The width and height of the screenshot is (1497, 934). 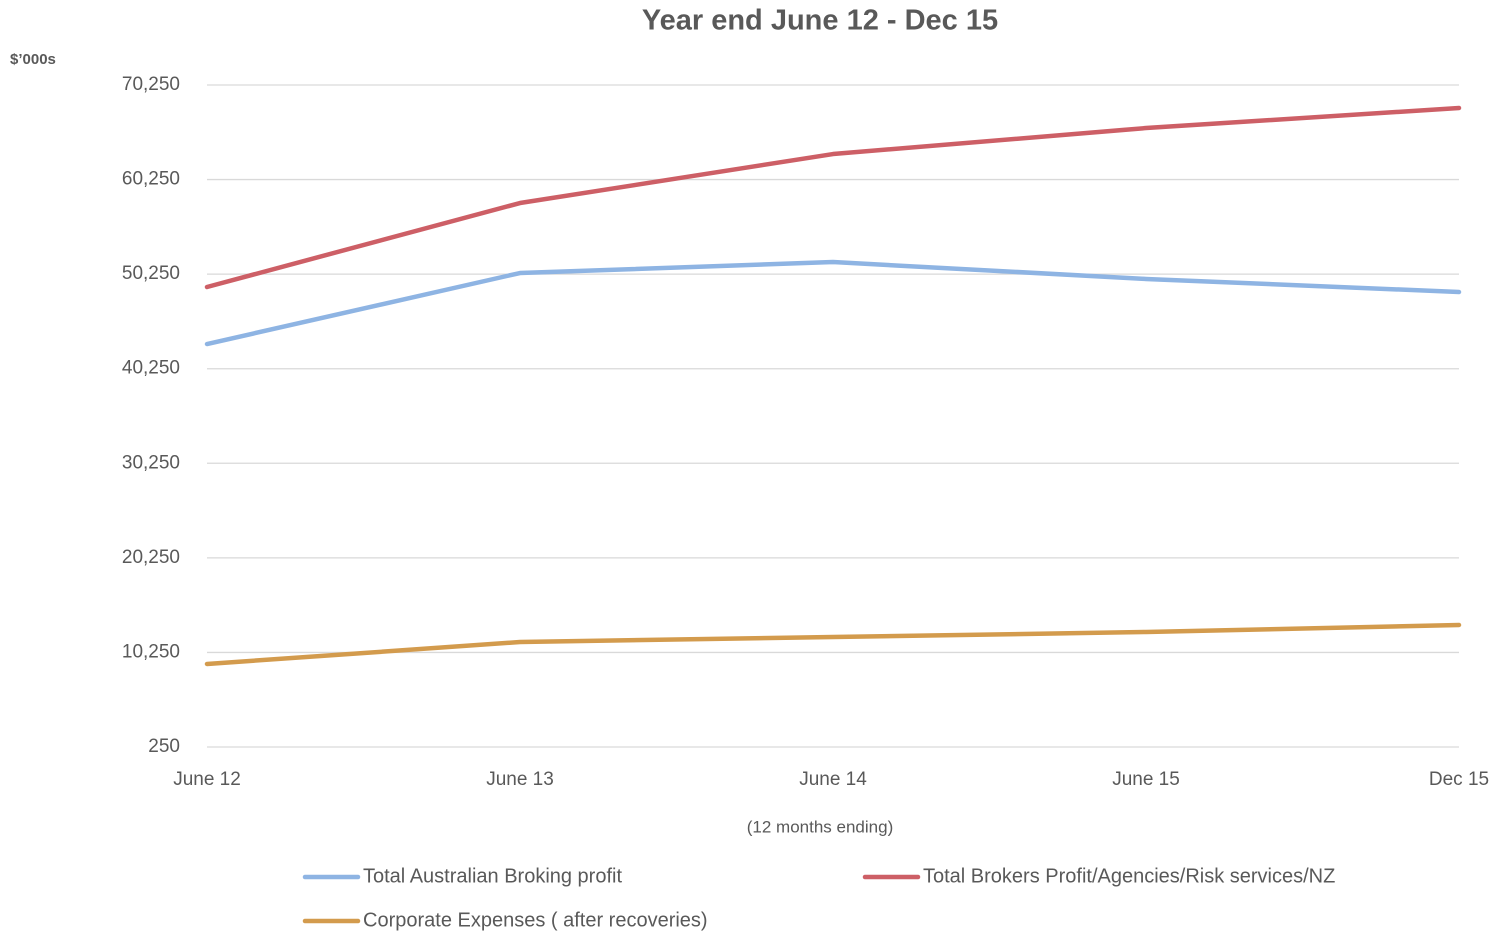 What do you see at coordinates (151, 462) in the screenshot?
I see `y-tick-label: 30,250` at bounding box center [151, 462].